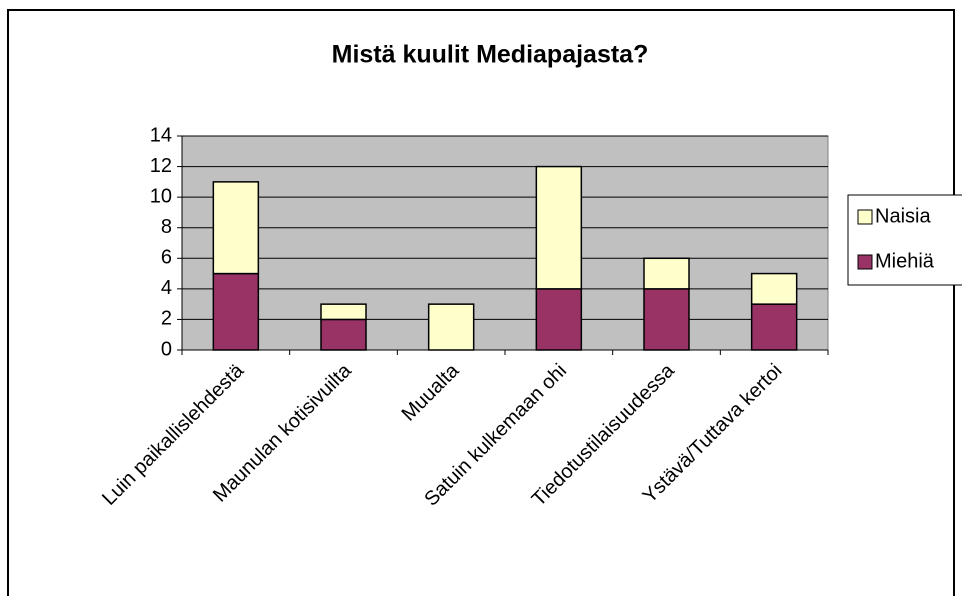 Image resolution: width=962 pixels, height=596 pixels. Describe the element at coordinates (905, 261) in the screenshot. I see `legend-label: Miehiä` at that location.